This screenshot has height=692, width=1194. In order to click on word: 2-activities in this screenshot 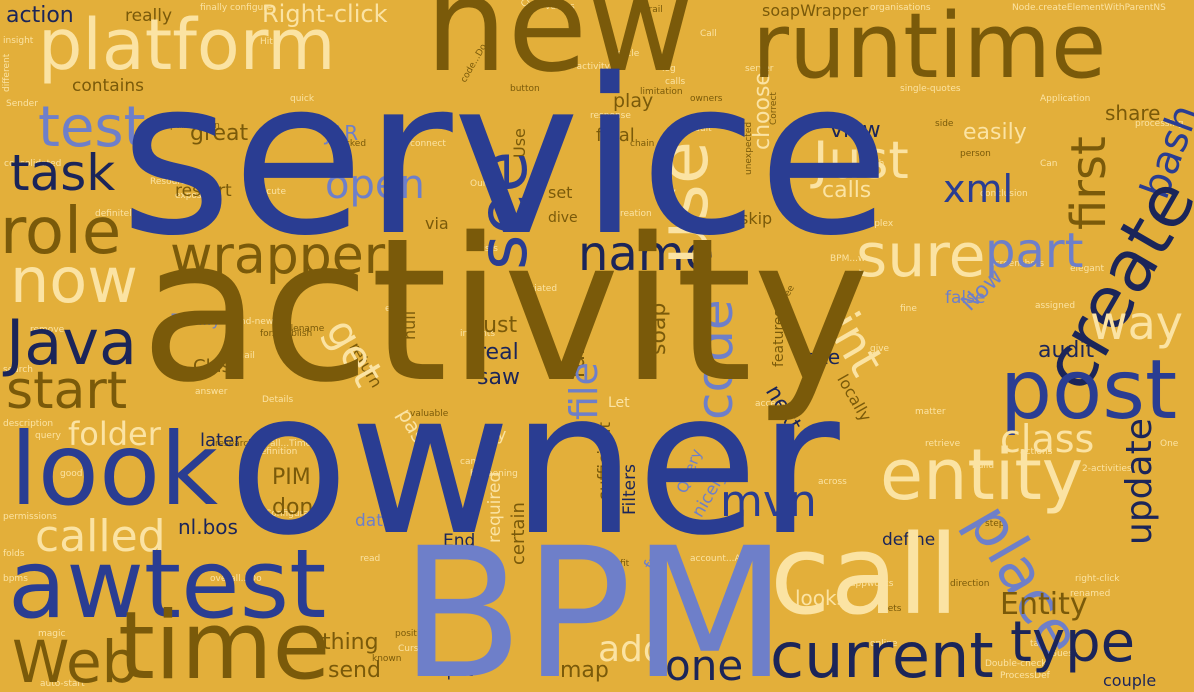, I will do `click(1107, 469)`.